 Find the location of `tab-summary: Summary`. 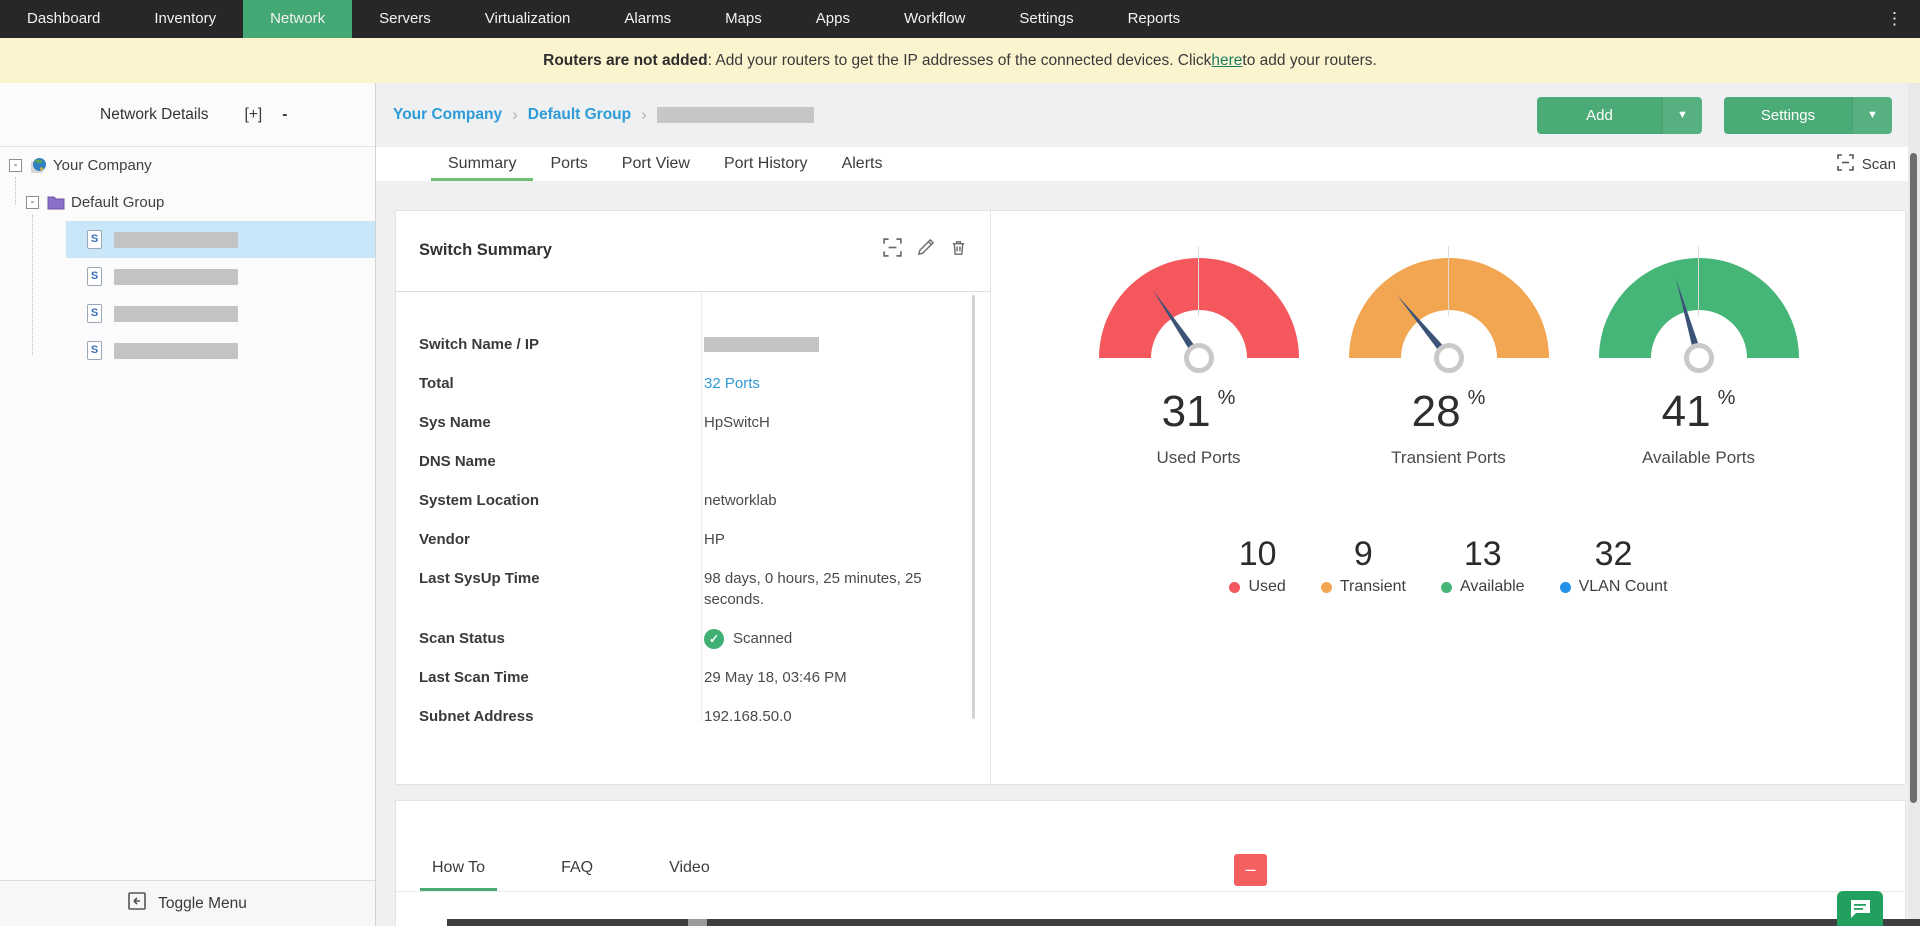

tab-summary: Summary is located at coordinates (482, 164).